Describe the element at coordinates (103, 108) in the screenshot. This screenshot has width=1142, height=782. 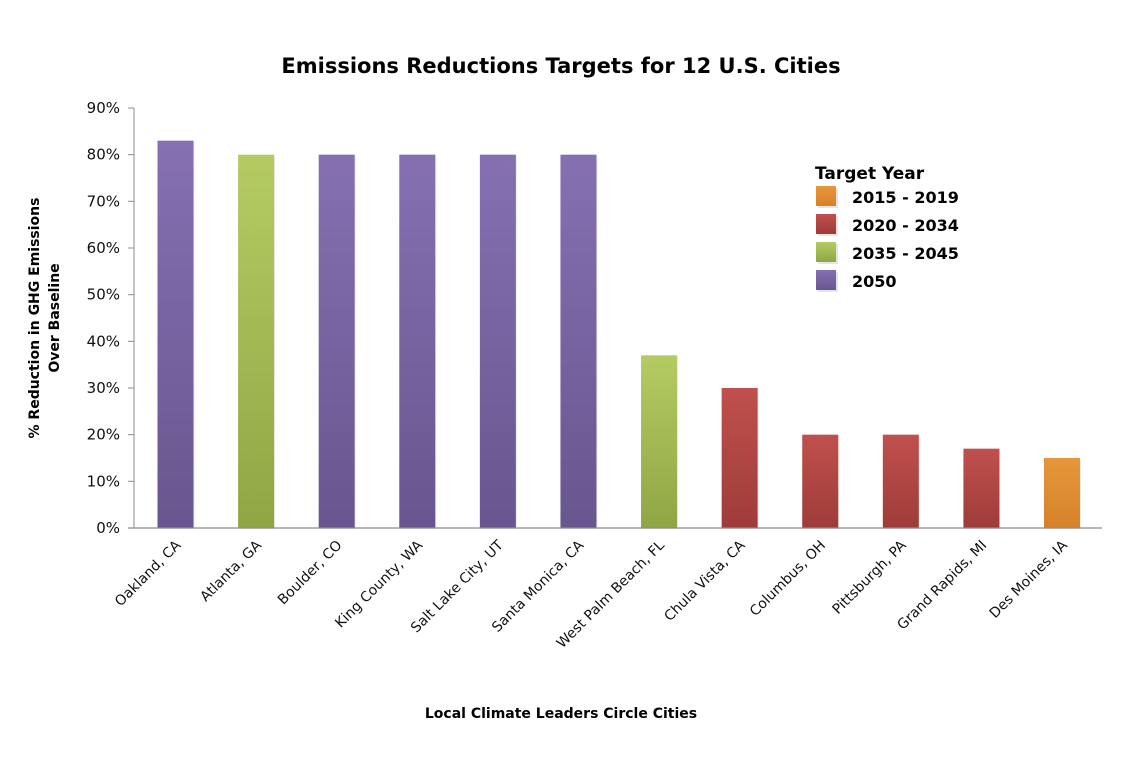
I see `y-tick-label: 90%` at that location.